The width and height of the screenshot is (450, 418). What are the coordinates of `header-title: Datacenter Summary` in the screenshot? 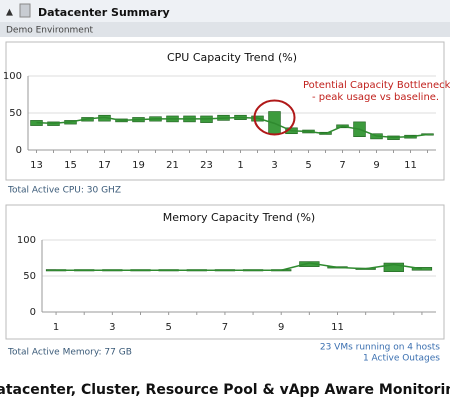 It's located at (104, 12).